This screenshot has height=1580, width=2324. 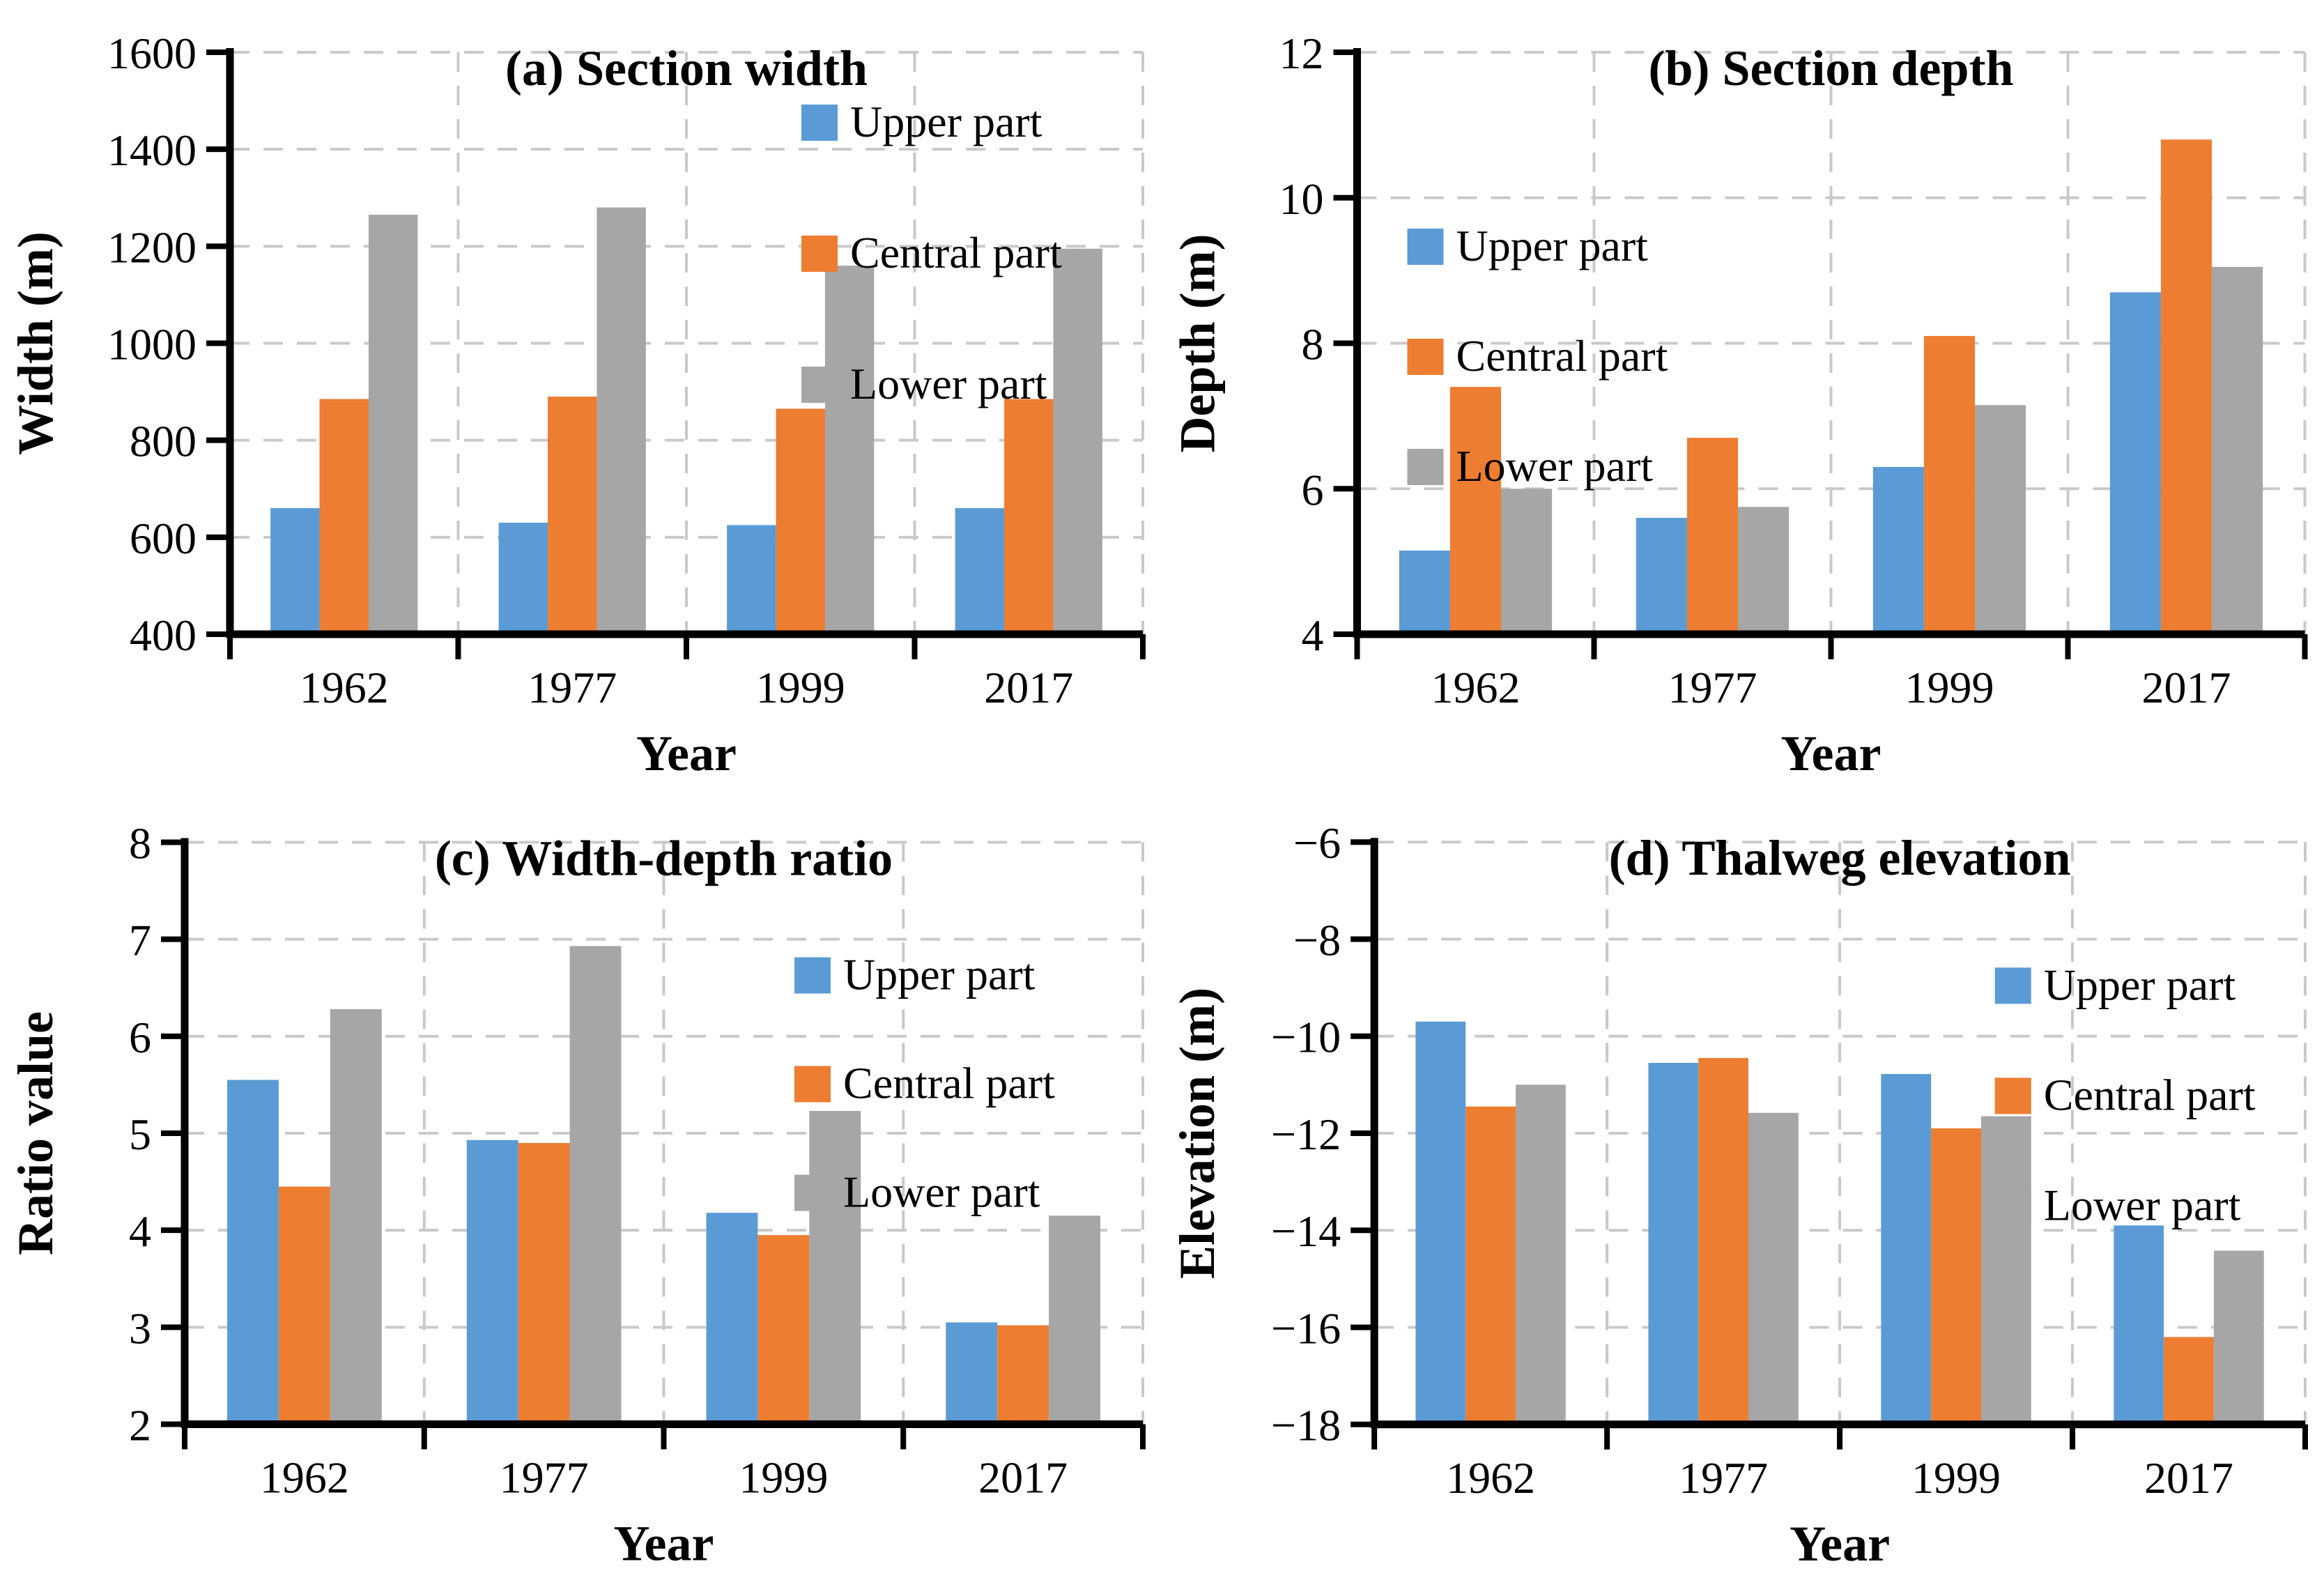 I want to click on y-tick-label: −10, so click(x=1306, y=1037).